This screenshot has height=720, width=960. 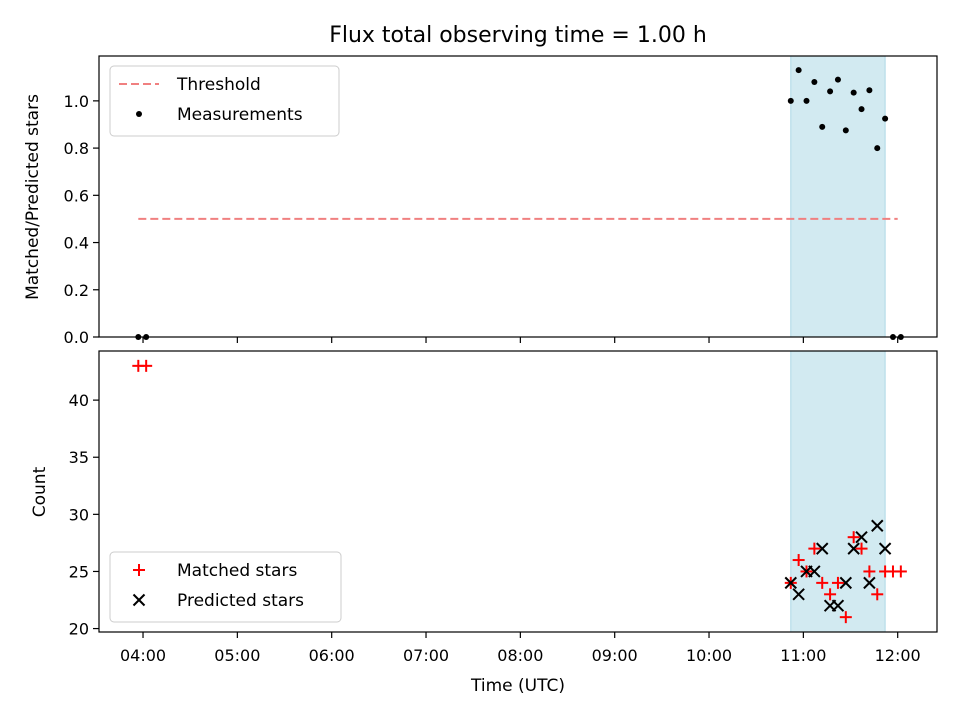 I want to click on bottom-x-tick-label: 06:00, so click(x=332, y=655).